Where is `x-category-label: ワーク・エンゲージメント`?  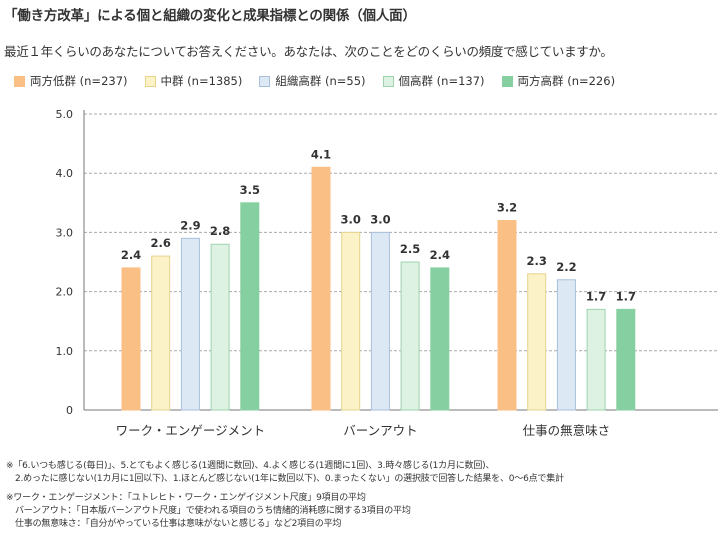
x-category-label: ワーク・エンゲージメント is located at coordinates (191, 430).